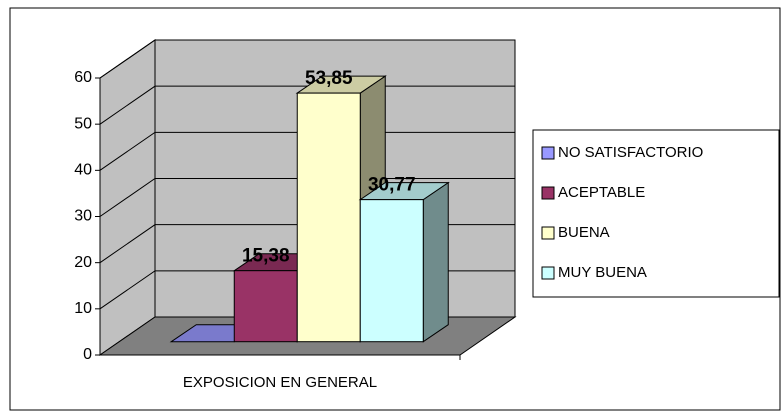 The height and width of the screenshot is (419, 781). Describe the element at coordinates (83, 77) in the screenshot. I see `y-tick-label: 60` at that location.